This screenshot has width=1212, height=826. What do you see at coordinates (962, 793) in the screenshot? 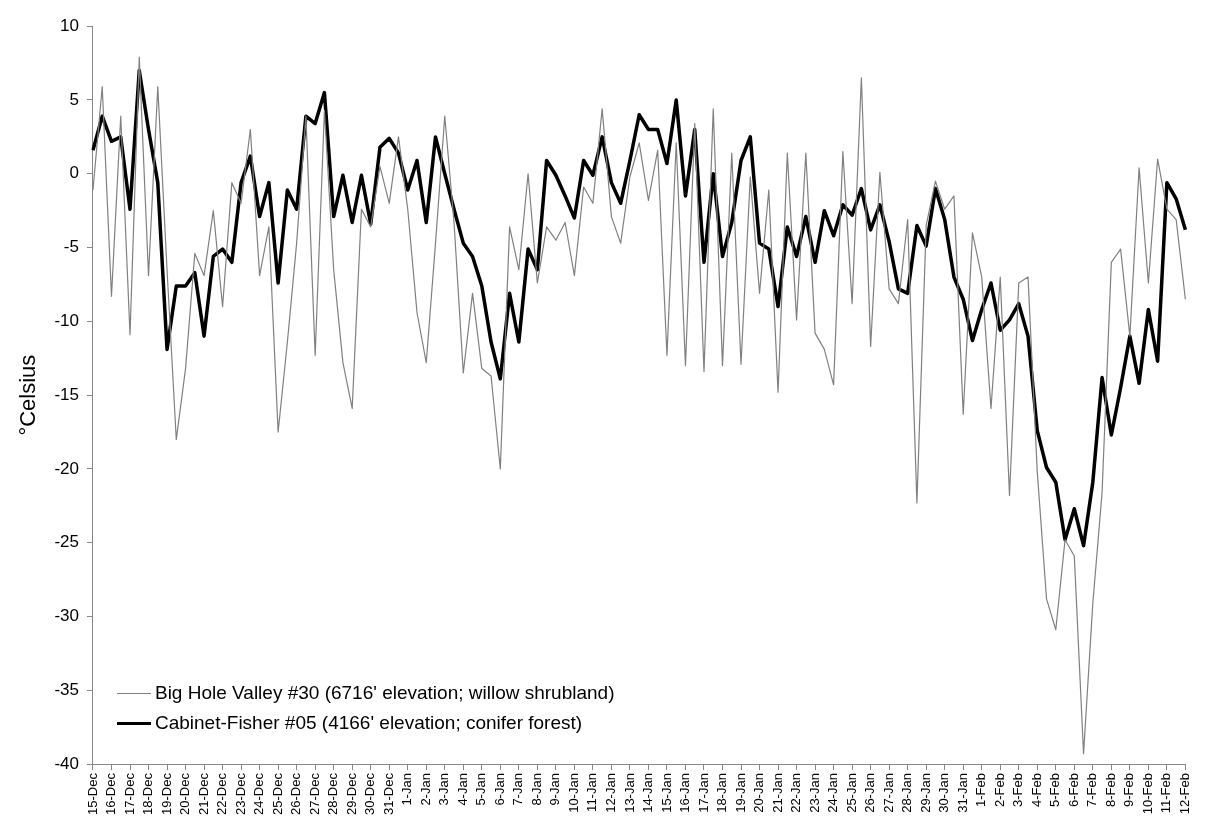
I see `x-tick-label: 31-Jan` at bounding box center [962, 793].